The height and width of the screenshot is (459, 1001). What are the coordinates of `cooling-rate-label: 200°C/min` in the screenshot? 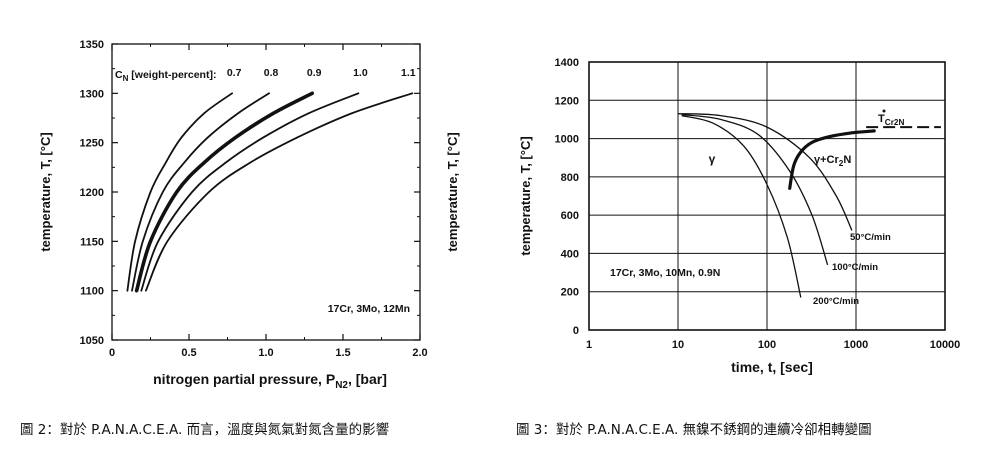 It's located at (836, 301).